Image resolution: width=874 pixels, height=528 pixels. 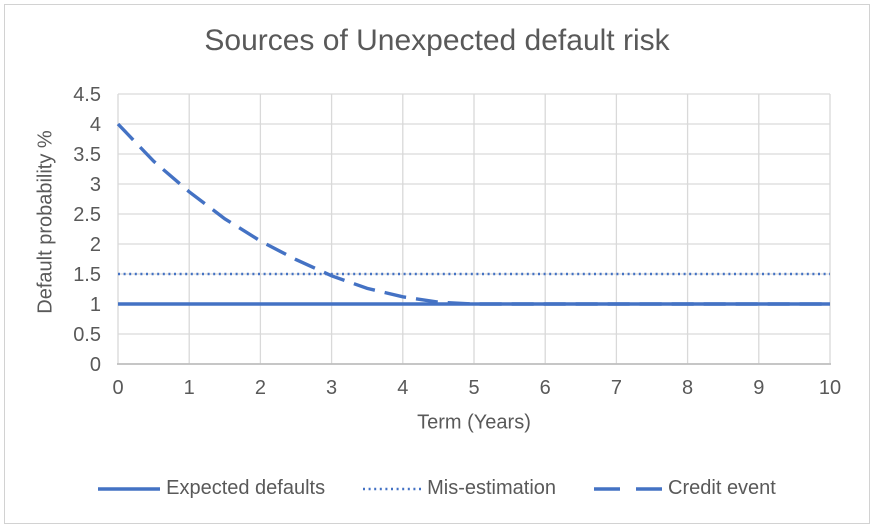 What do you see at coordinates (95, 185) in the screenshot?
I see `y-tick-label: 3` at bounding box center [95, 185].